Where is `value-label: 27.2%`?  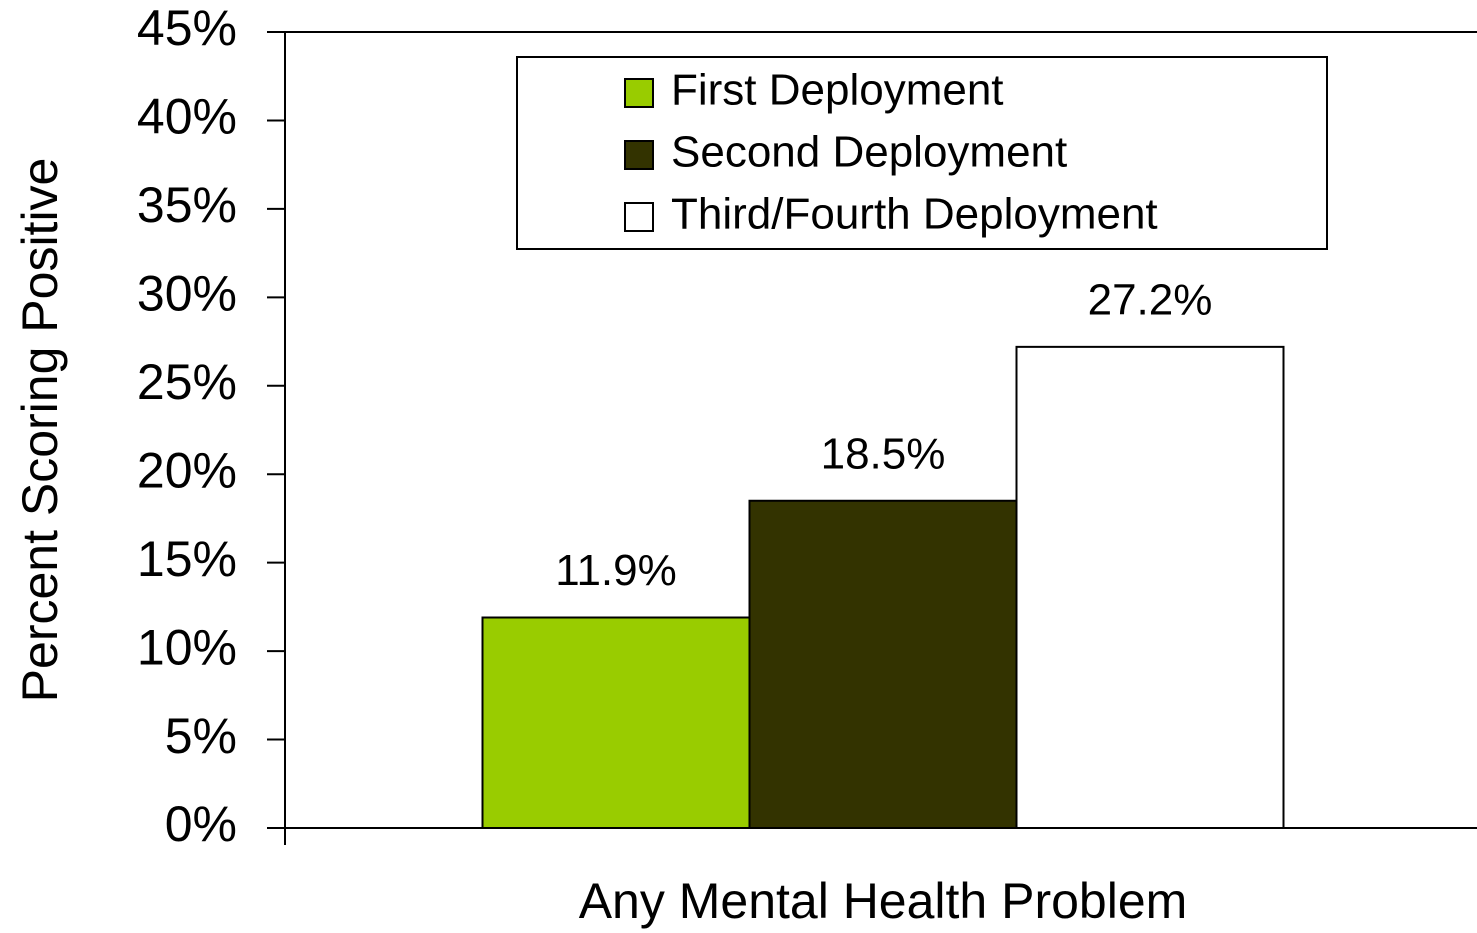 value-label: 27.2% is located at coordinates (1150, 299).